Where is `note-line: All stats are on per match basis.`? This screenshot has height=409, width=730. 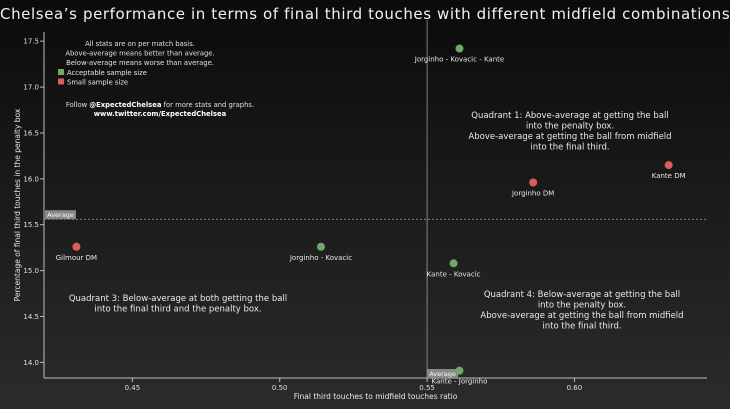
note-line: All stats are on per match basis. is located at coordinates (140, 44).